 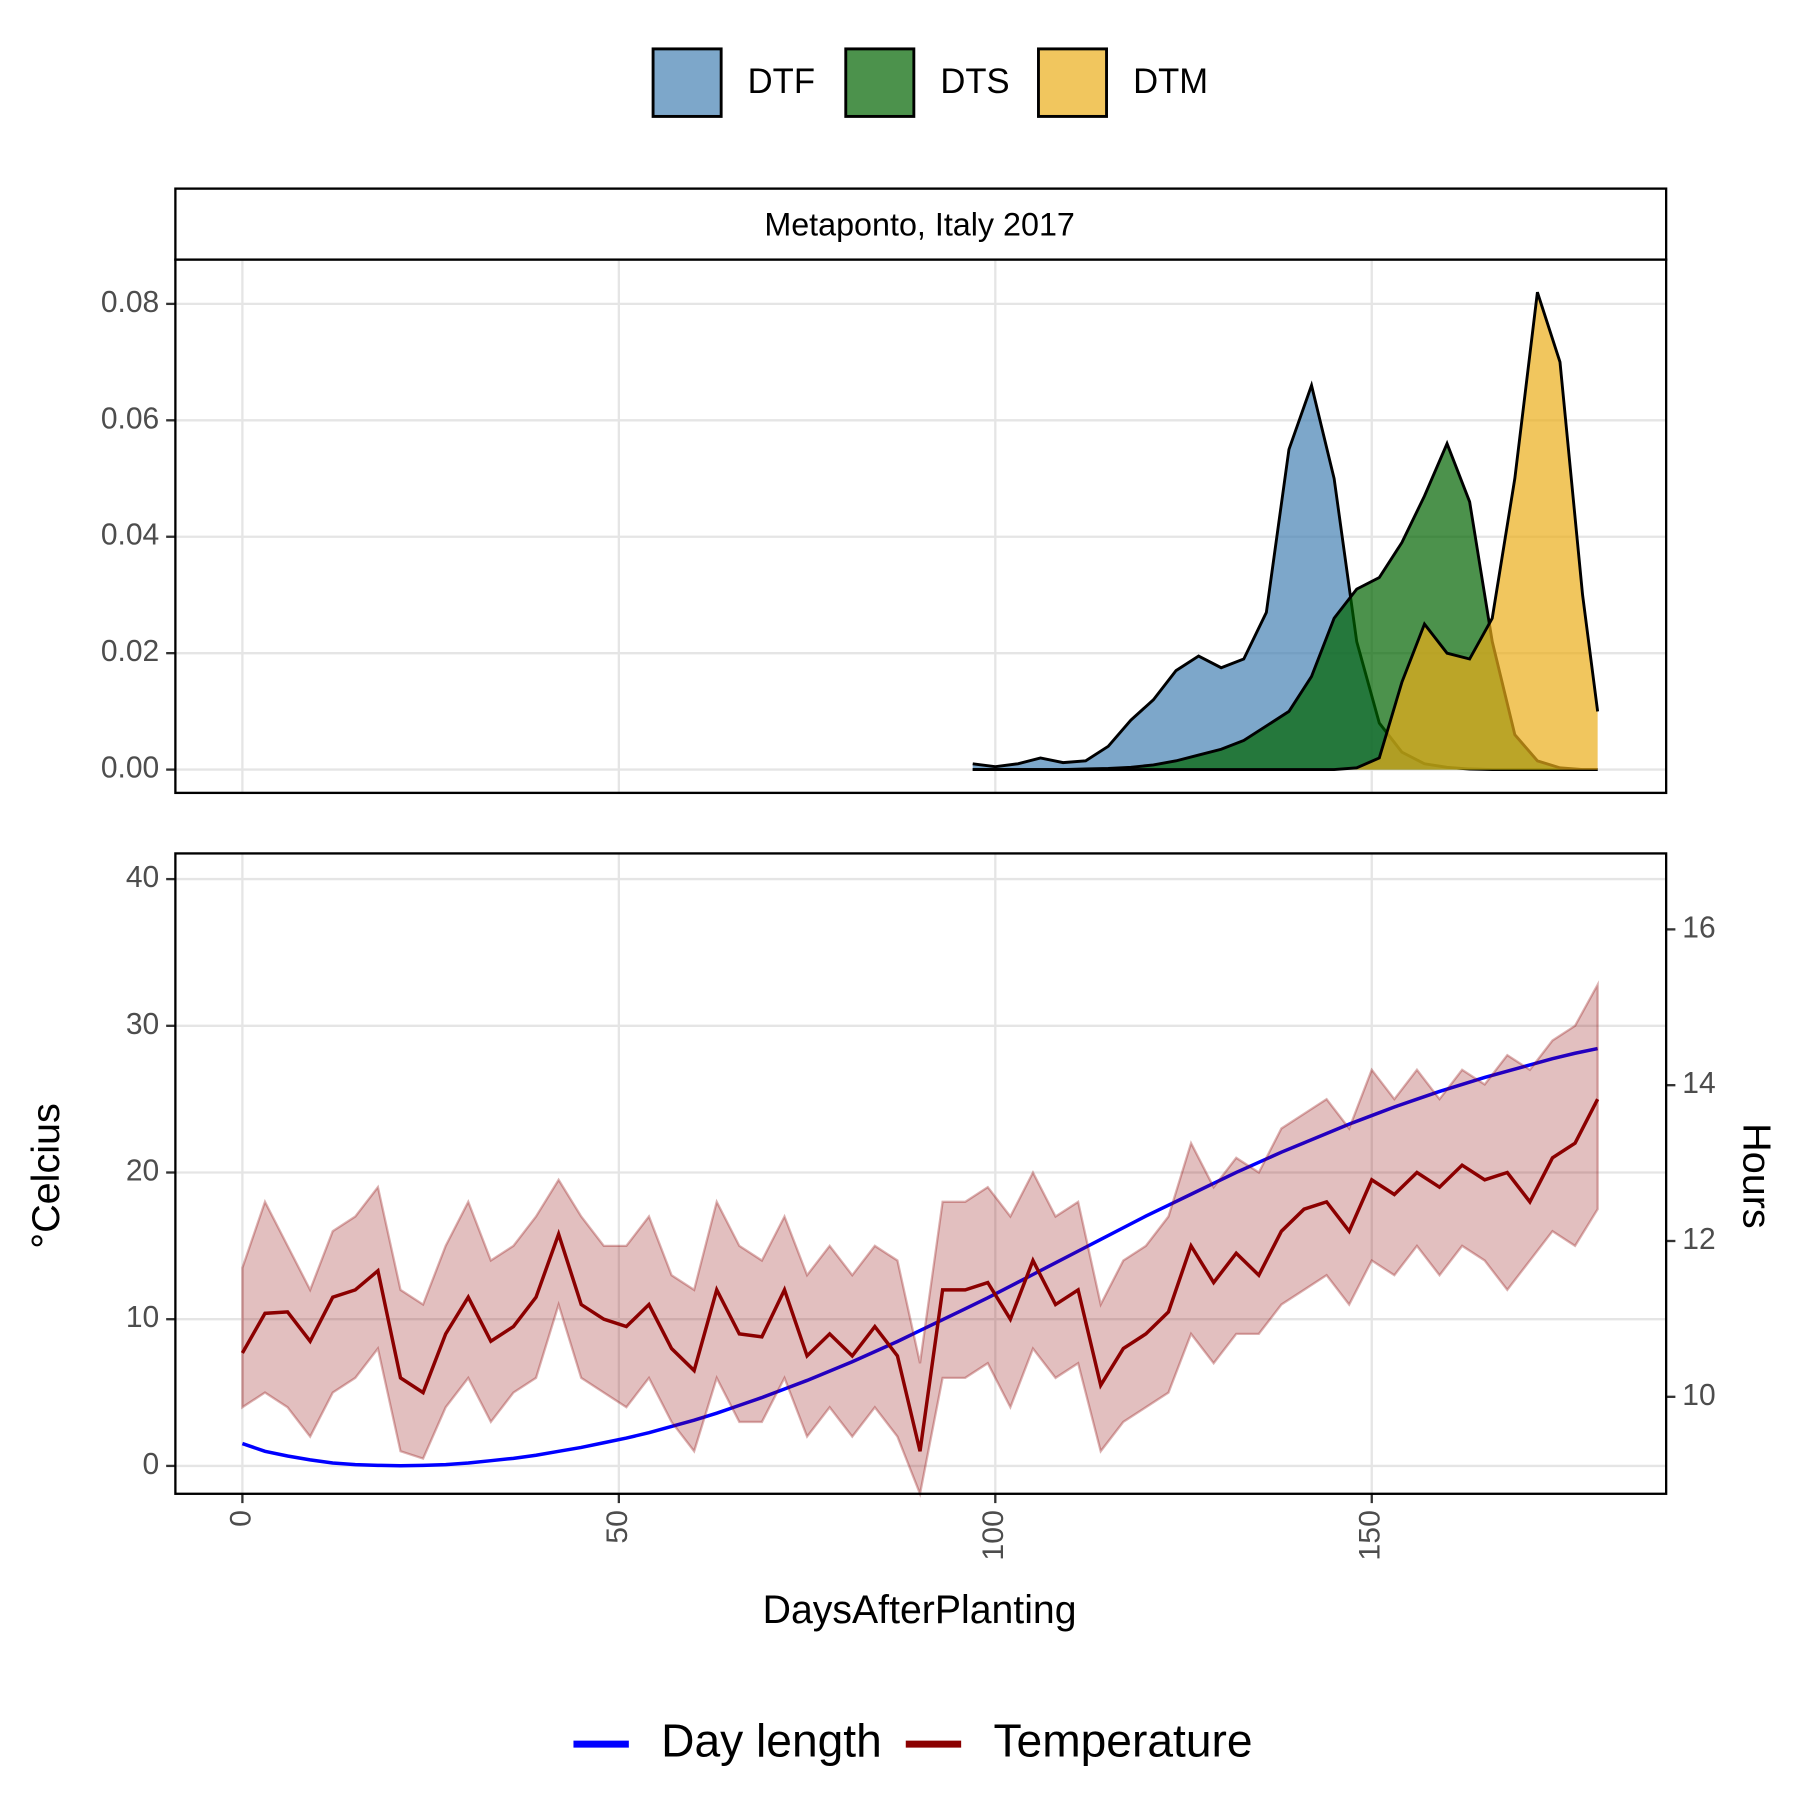 I want to click on series-line, so click(x=920, y=1275).